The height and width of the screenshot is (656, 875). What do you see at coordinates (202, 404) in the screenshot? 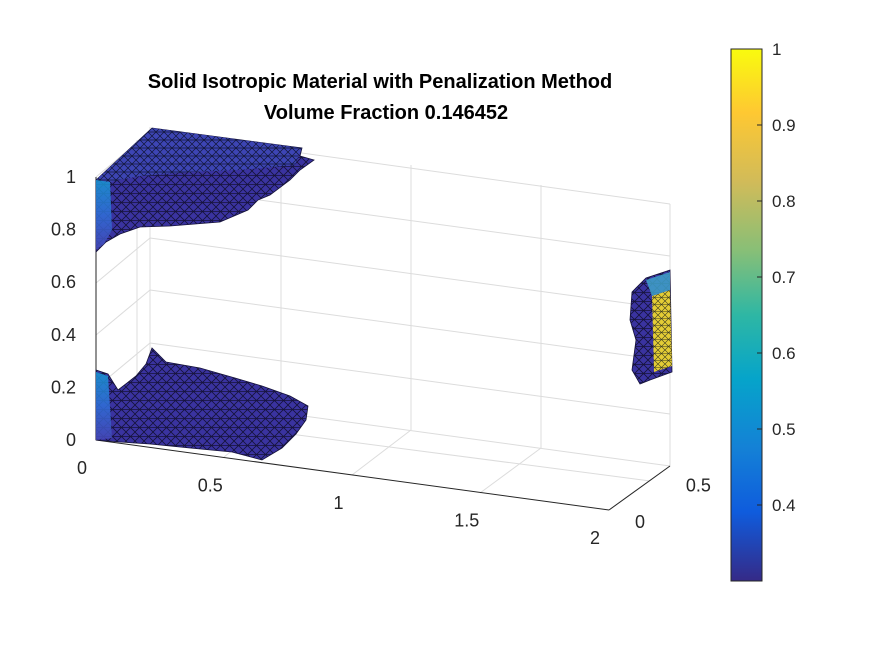
I see `bottom-left-material-block` at bounding box center [202, 404].